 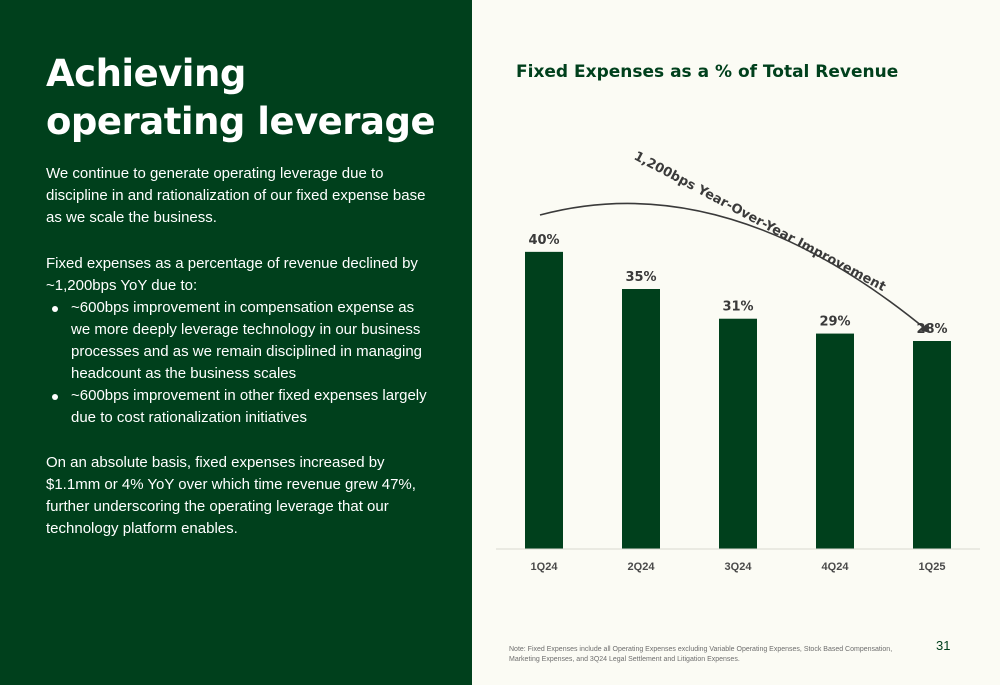 What do you see at coordinates (932, 567) in the screenshot?
I see `x-tick-1q25: 1Q25` at bounding box center [932, 567].